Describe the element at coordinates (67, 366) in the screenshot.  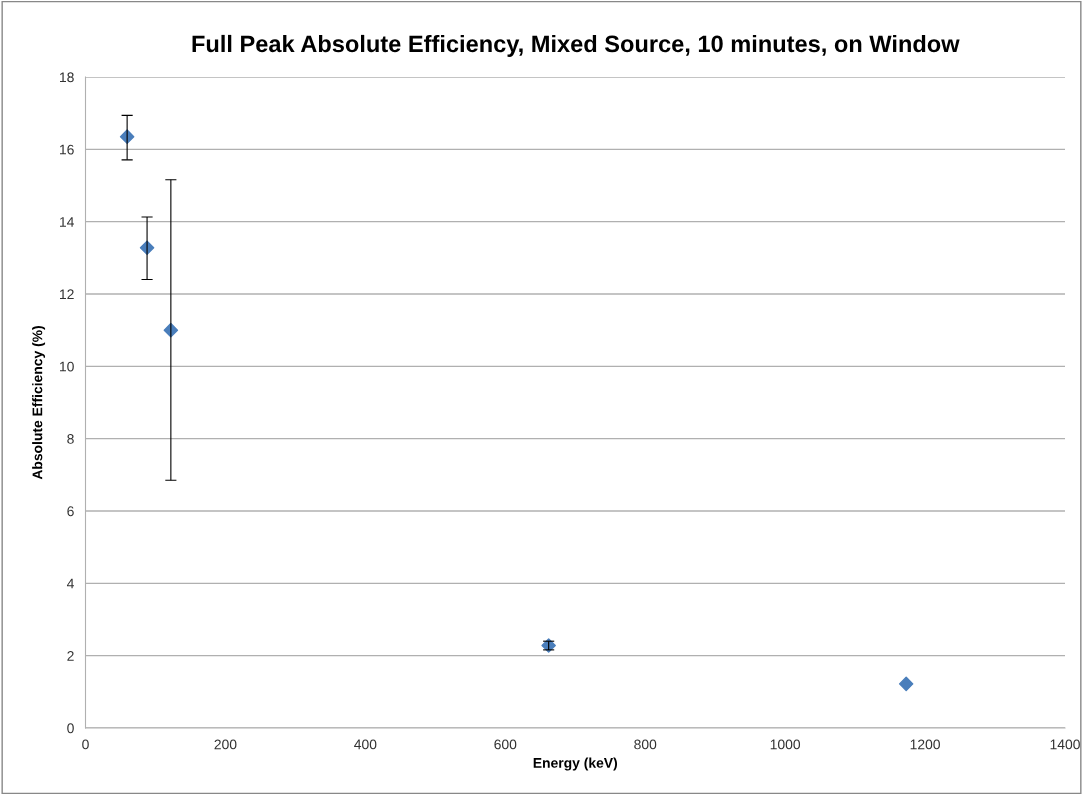
I see `y-tick-label: 10` at that location.